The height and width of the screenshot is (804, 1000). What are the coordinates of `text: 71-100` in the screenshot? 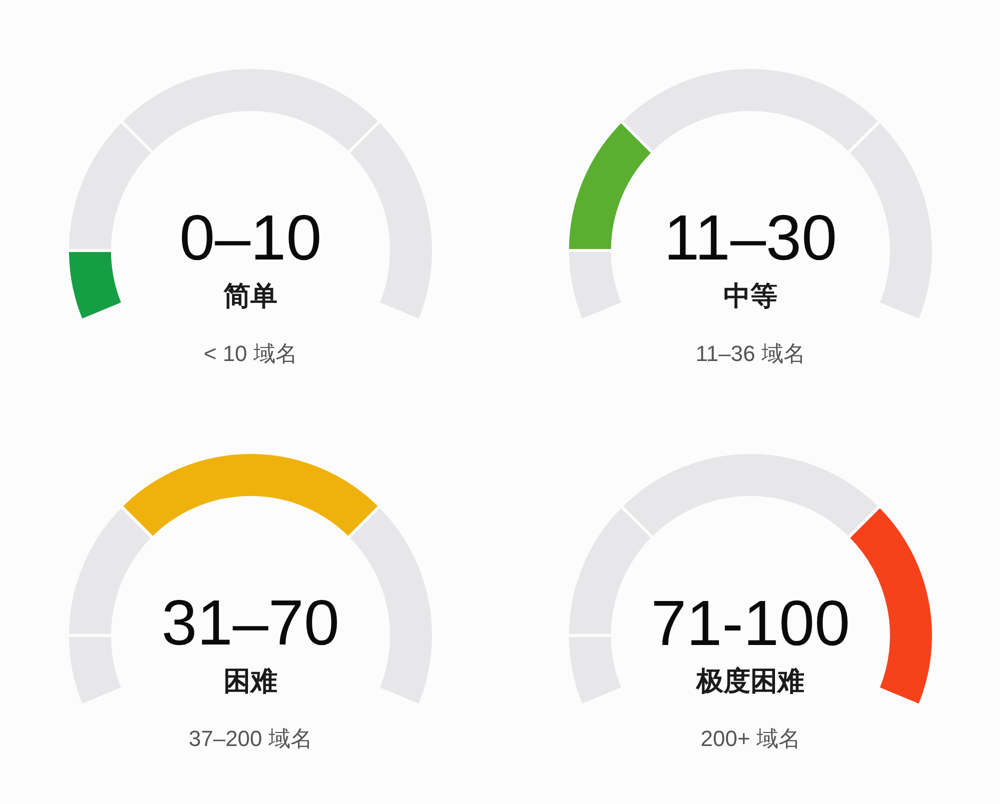 It's located at (750, 623).